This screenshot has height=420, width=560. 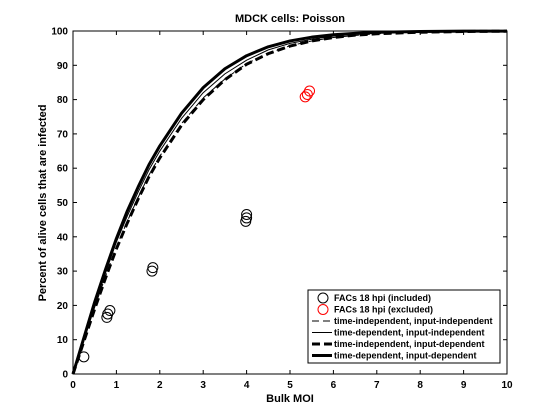 What do you see at coordinates (117, 385) in the screenshot?
I see `x-tick-label: 1` at bounding box center [117, 385].